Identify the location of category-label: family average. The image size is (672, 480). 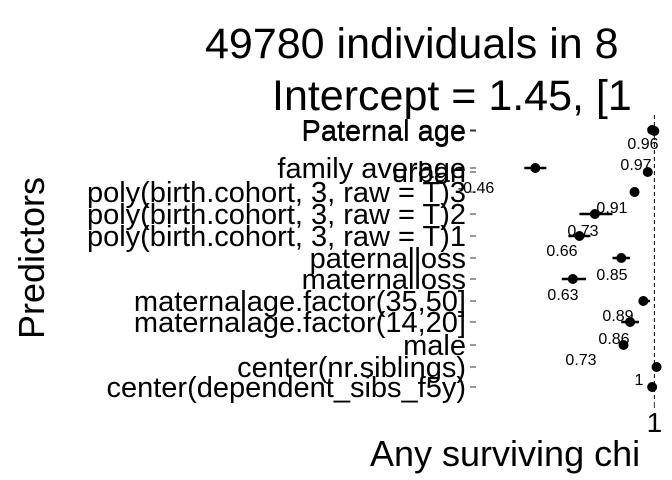
(371, 169).